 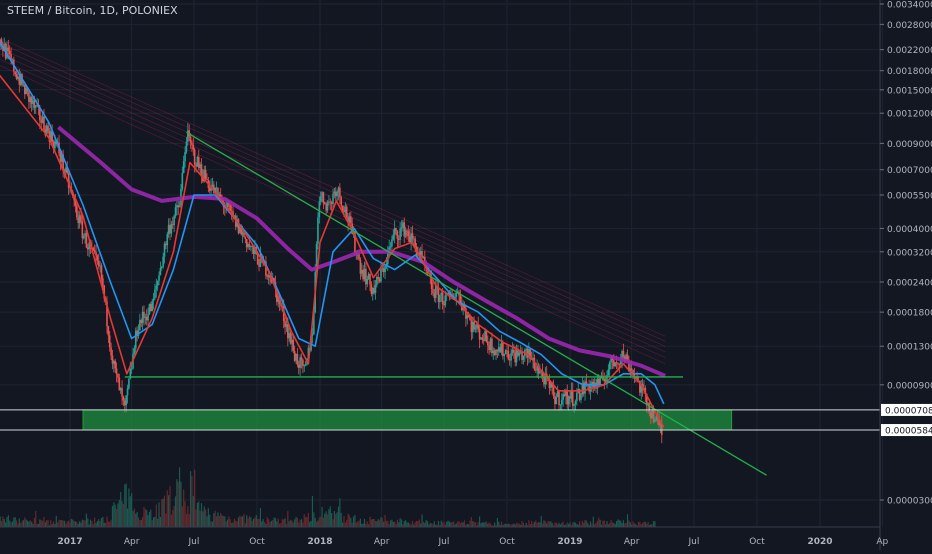 I want to click on y-tick-label: 0.00280000, so click(x=909, y=26).